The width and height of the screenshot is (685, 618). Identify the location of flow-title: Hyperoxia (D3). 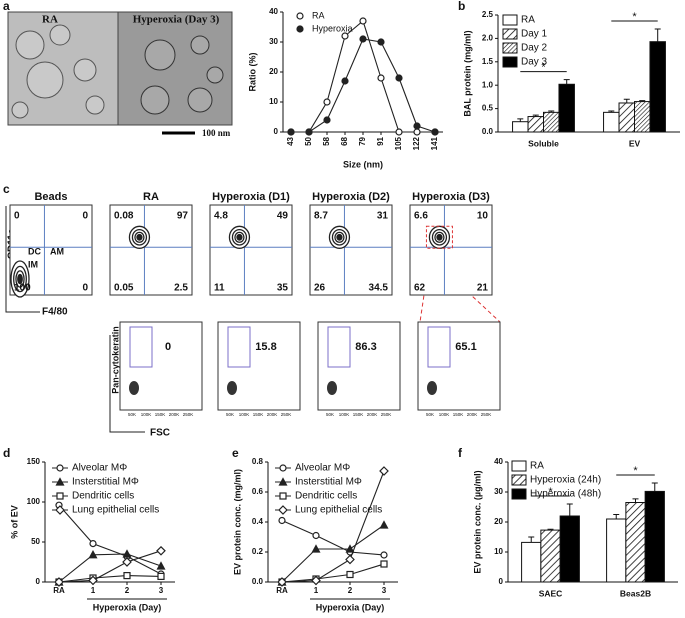
(451, 197).